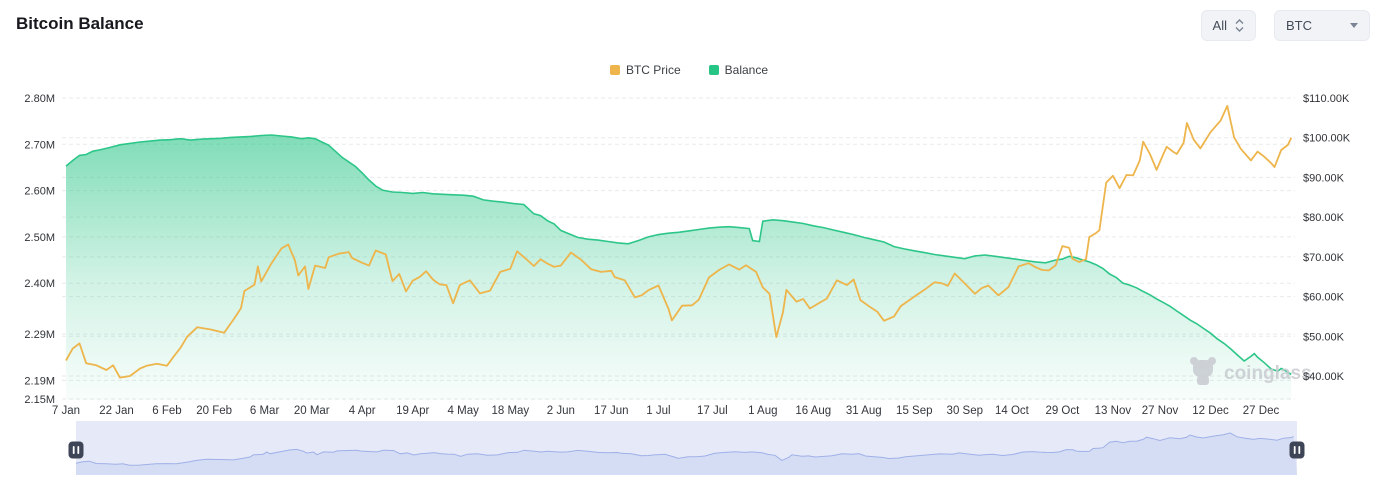 This screenshot has height=488, width=1378. What do you see at coordinates (312, 411) in the screenshot?
I see `x-axis-label: 20 Mar` at bounding box center [312, 411].